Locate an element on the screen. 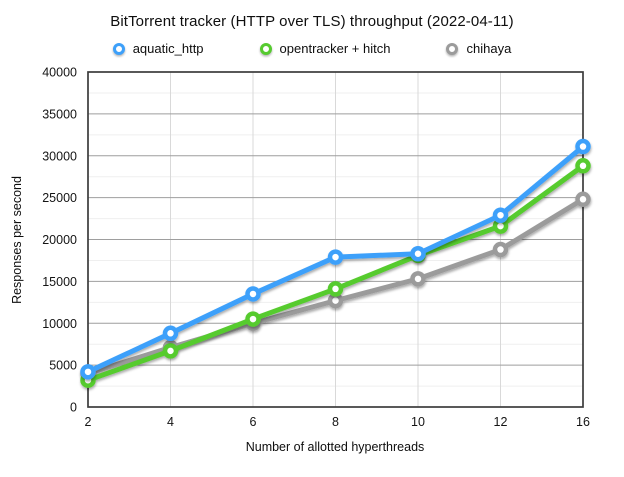 The image size is (624, 477). legend-item-aquatic-http: aquatic_http is located at coordinates (158, 48).